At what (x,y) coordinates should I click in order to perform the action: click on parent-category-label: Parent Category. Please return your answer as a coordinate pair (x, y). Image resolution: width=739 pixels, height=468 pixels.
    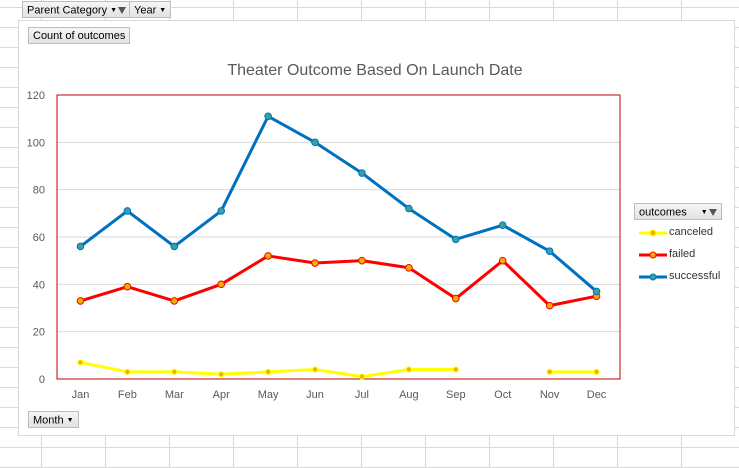
    Looking at the image, I should click on (67, 10).